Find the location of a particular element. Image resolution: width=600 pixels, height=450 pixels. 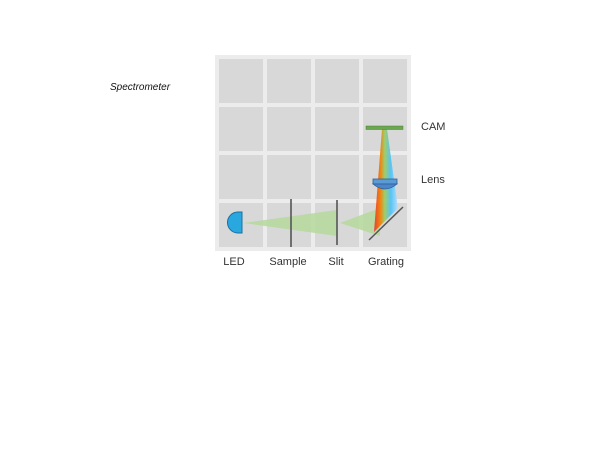

label-camera: CAM is located at coordinates (433, 127).